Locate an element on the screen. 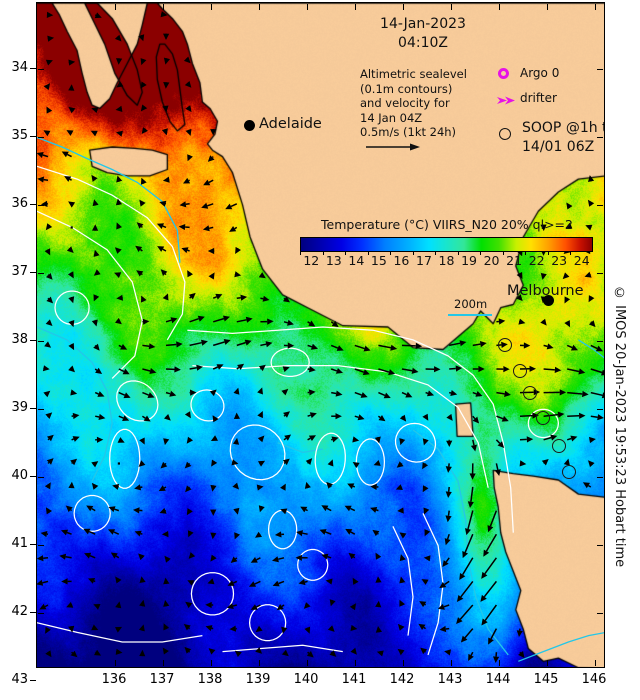  colorbar-tick-label: 12 is located at coordinates (311, 260).